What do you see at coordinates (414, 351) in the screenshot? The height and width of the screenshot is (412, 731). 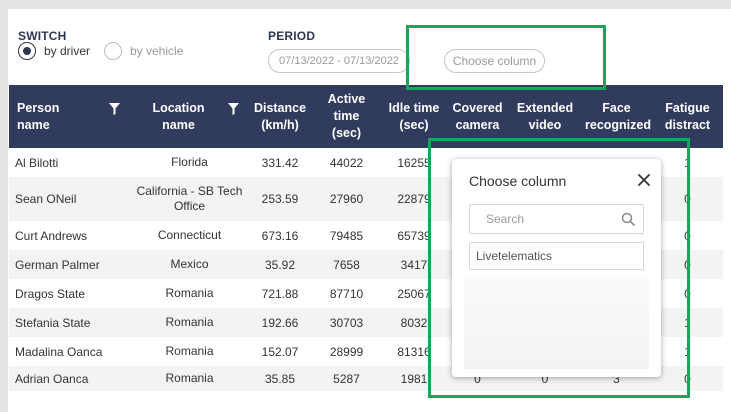 I see `table-cell-idle-time: 81316` at bounding box center [414, 351].